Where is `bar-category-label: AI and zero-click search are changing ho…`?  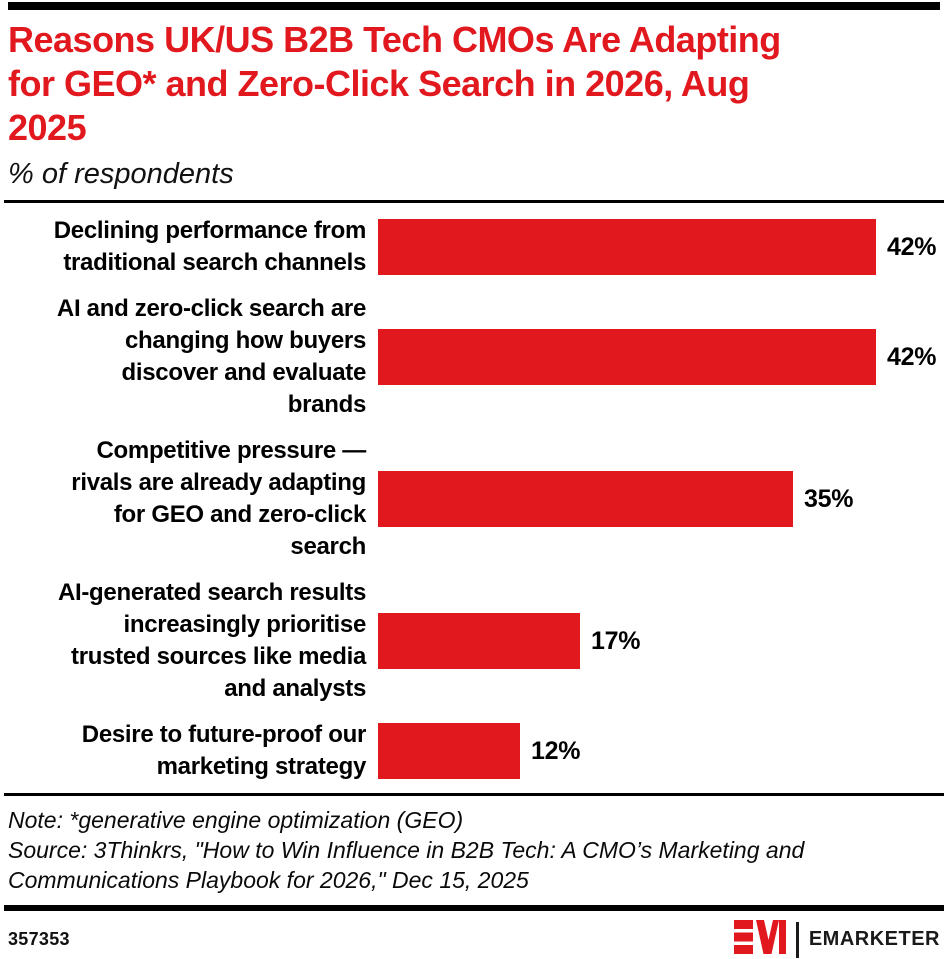
bar-category-label: AI and zero-click search are changing ho… is located at coordinates (211, 356).